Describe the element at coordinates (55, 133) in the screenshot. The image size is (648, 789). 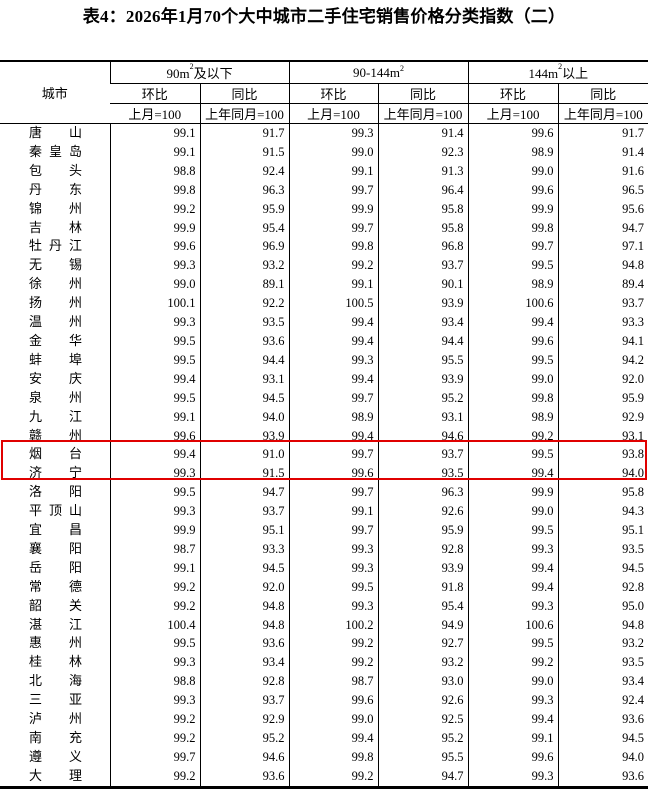
I see `city-cell: 唐 山` at that location.